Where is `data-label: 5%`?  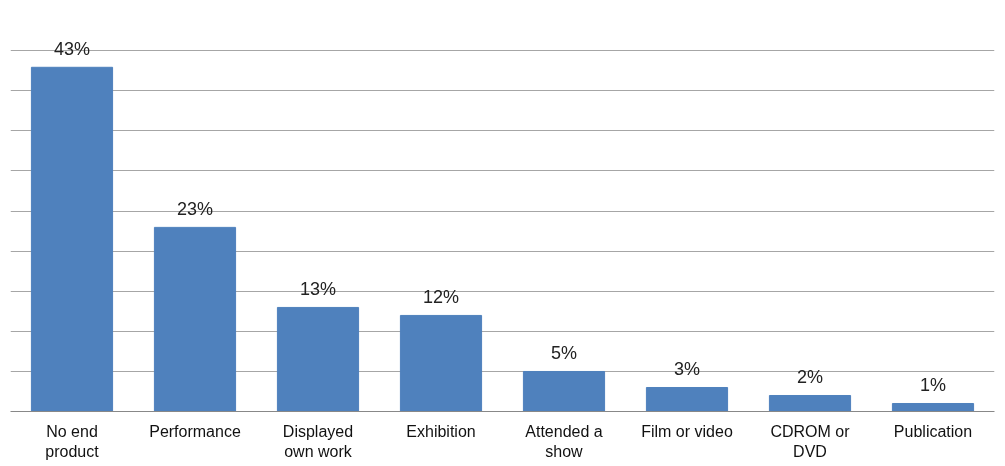
data-label: 5% is located at coordinates (564, 353).